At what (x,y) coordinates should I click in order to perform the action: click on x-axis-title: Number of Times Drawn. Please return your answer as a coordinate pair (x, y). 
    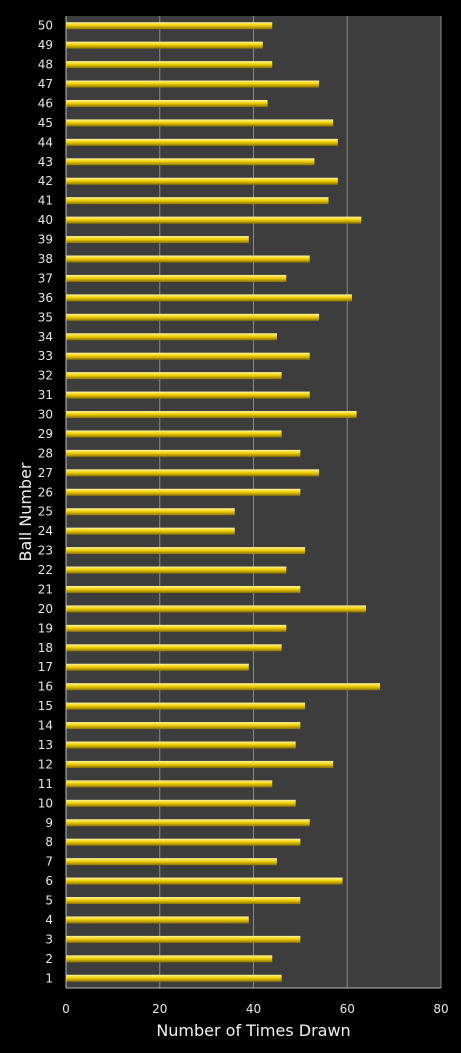
    Looking at the image, I should click on (253, 1030).